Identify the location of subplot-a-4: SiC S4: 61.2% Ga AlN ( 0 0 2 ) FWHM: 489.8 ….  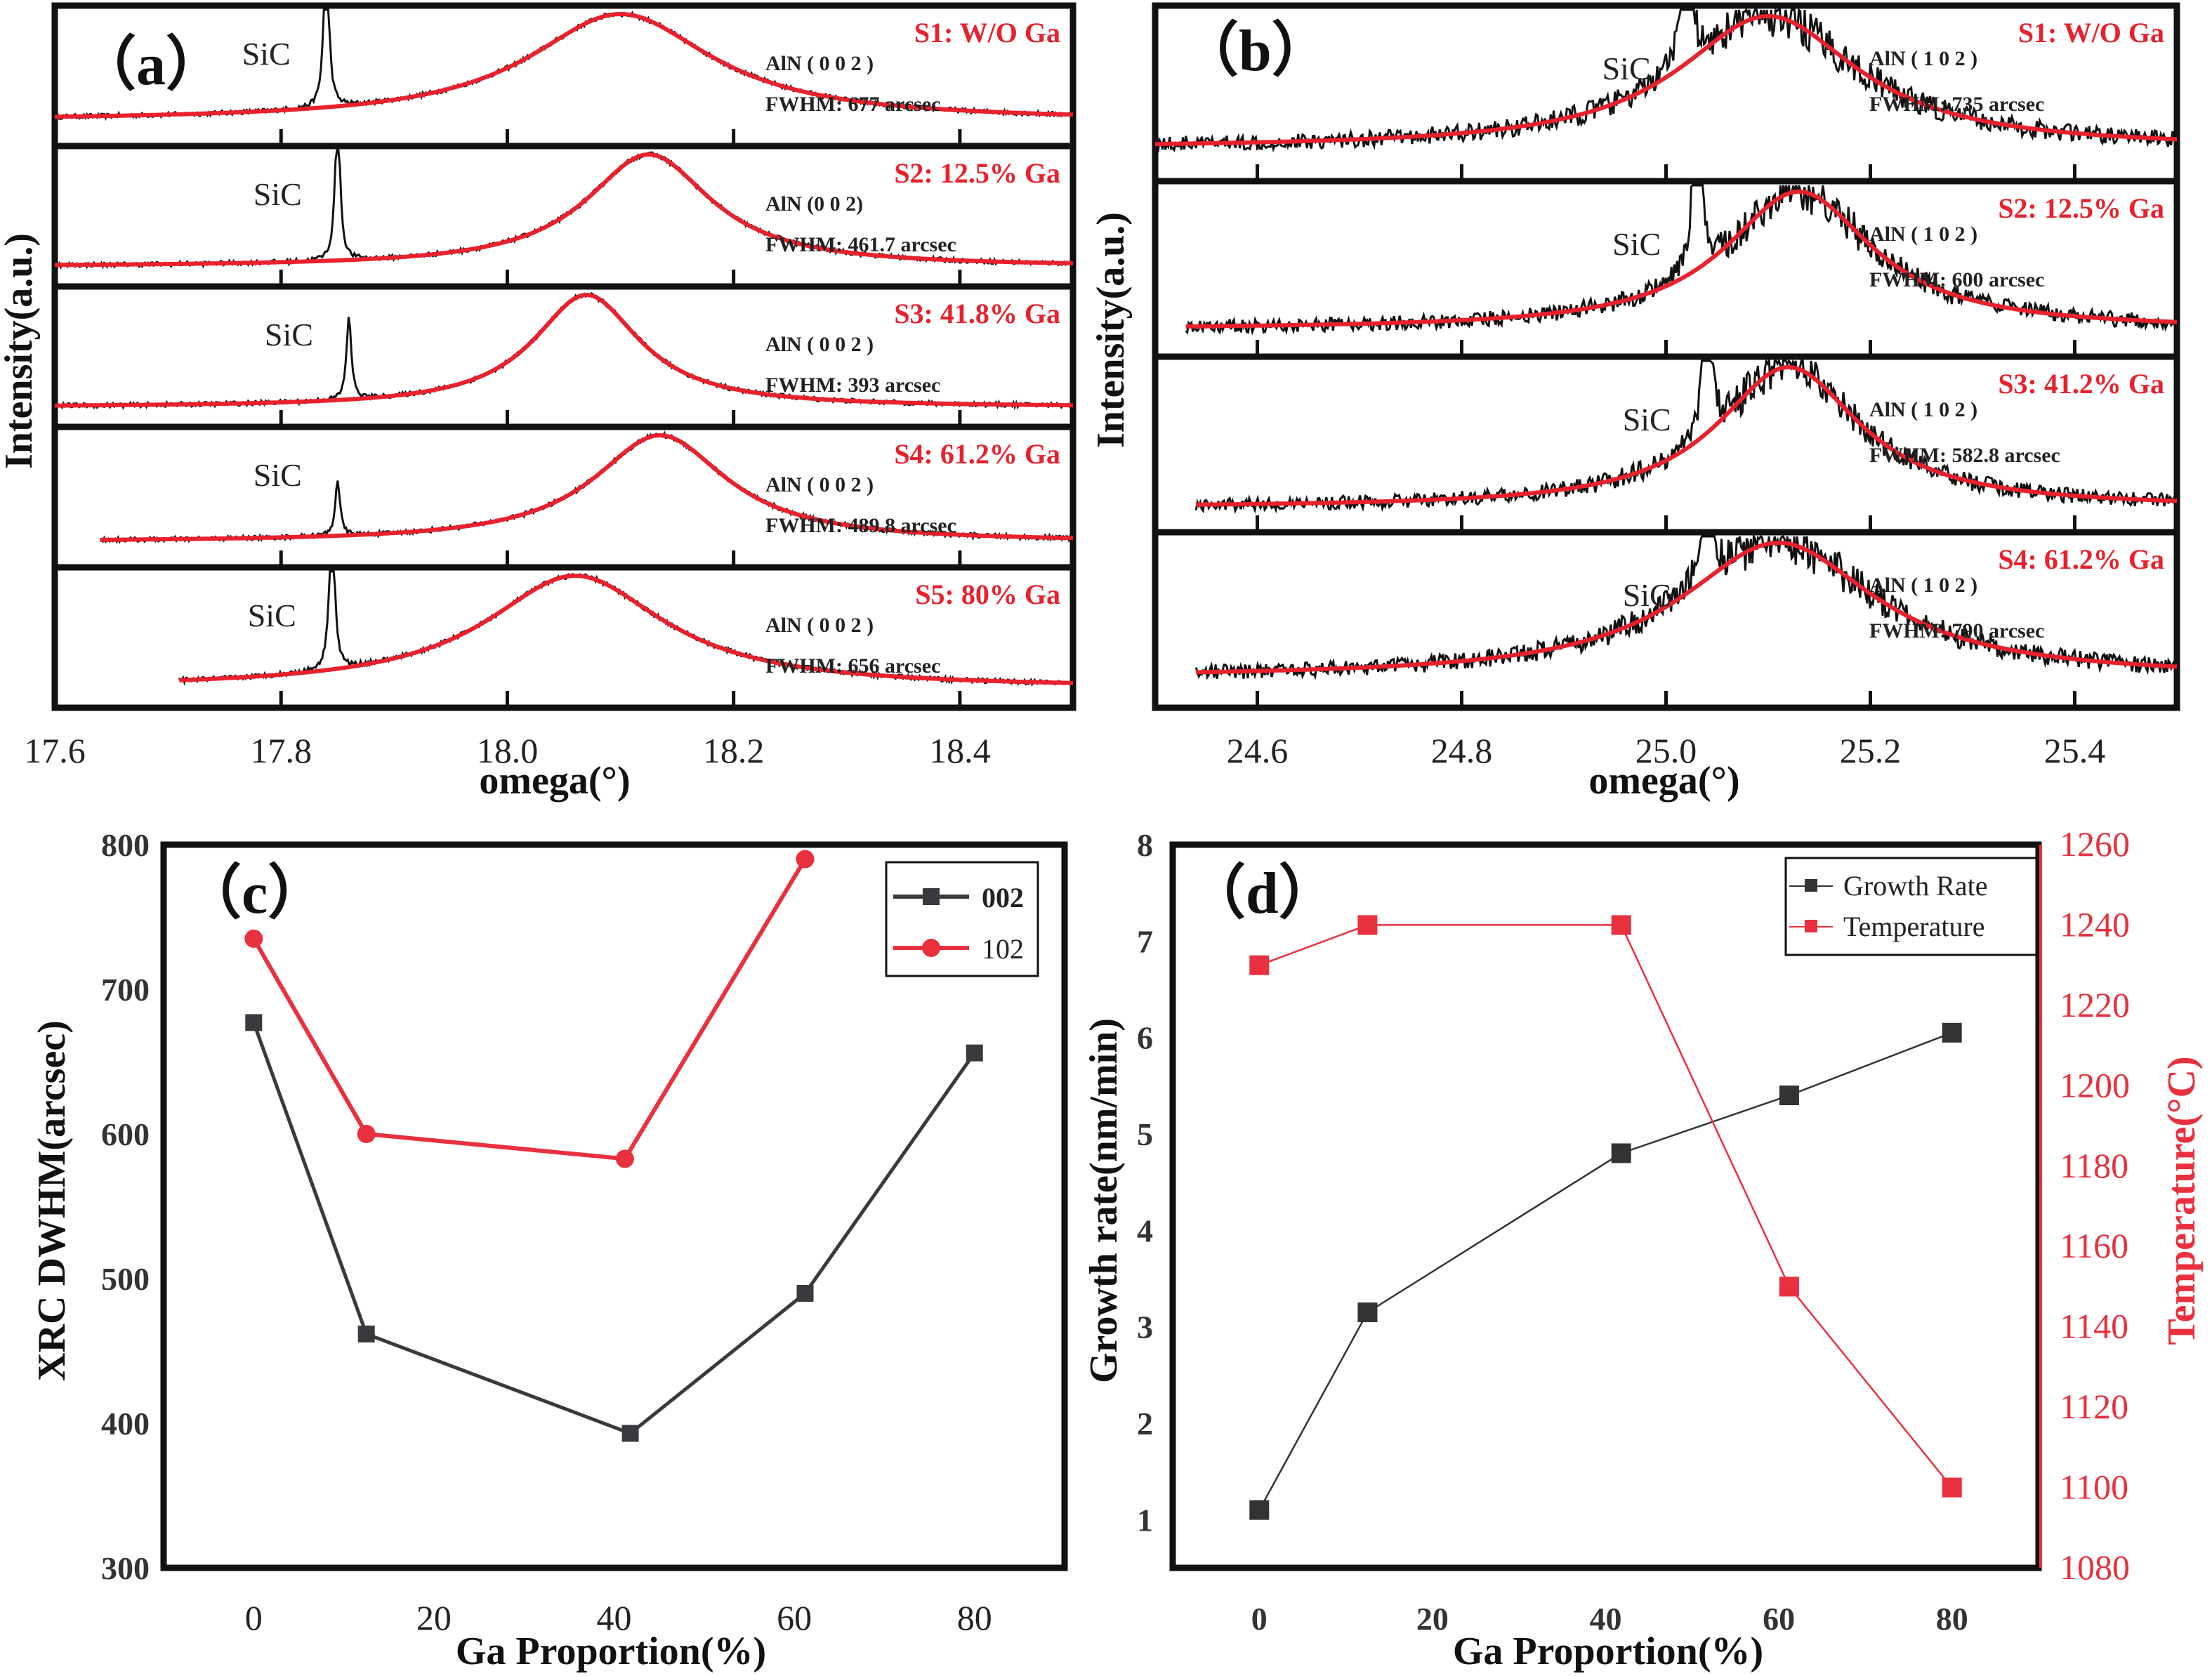
(563, 494).